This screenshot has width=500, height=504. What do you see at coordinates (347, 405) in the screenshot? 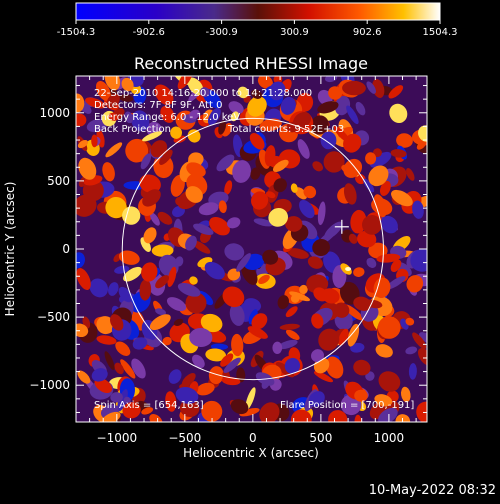
I see `flare-position-label: Flare Position = [700,-191]` at bounding box center [347, 405].